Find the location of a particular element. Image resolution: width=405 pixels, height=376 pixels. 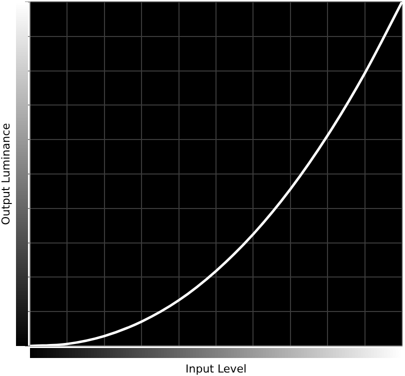

y-axis-title: Output Luminance is located at coordinates (6, 173).